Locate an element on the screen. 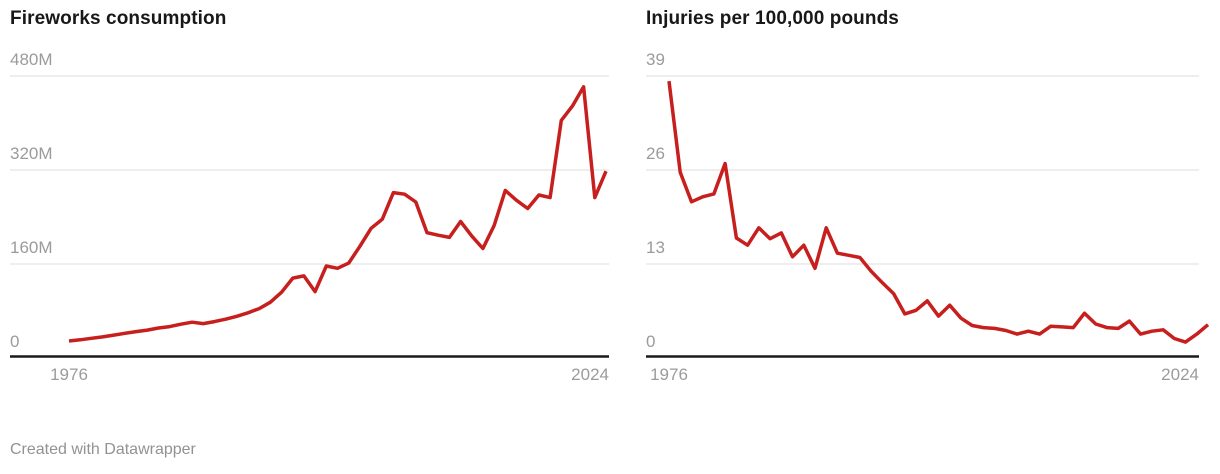 The height and width of the screenshot is (474, 1220). y-axis-tick-label: 39 is located at coordinates (655, 59).